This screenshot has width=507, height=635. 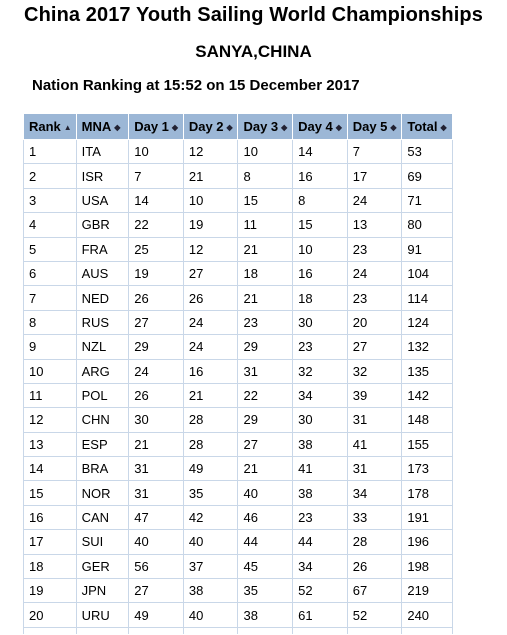 What do you see at coordinates (265, 542) in the screenshot?
I see `cell-day3: 44` at bounding box center [265, 542].